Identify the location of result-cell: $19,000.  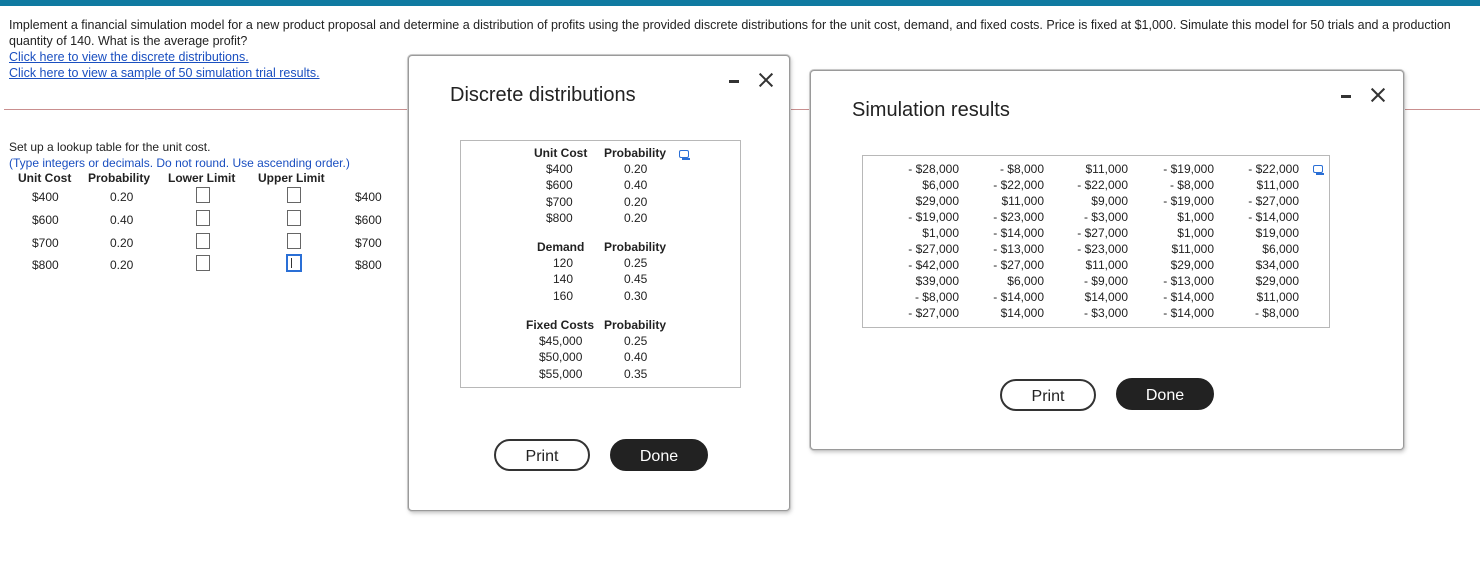
(1277, 233).